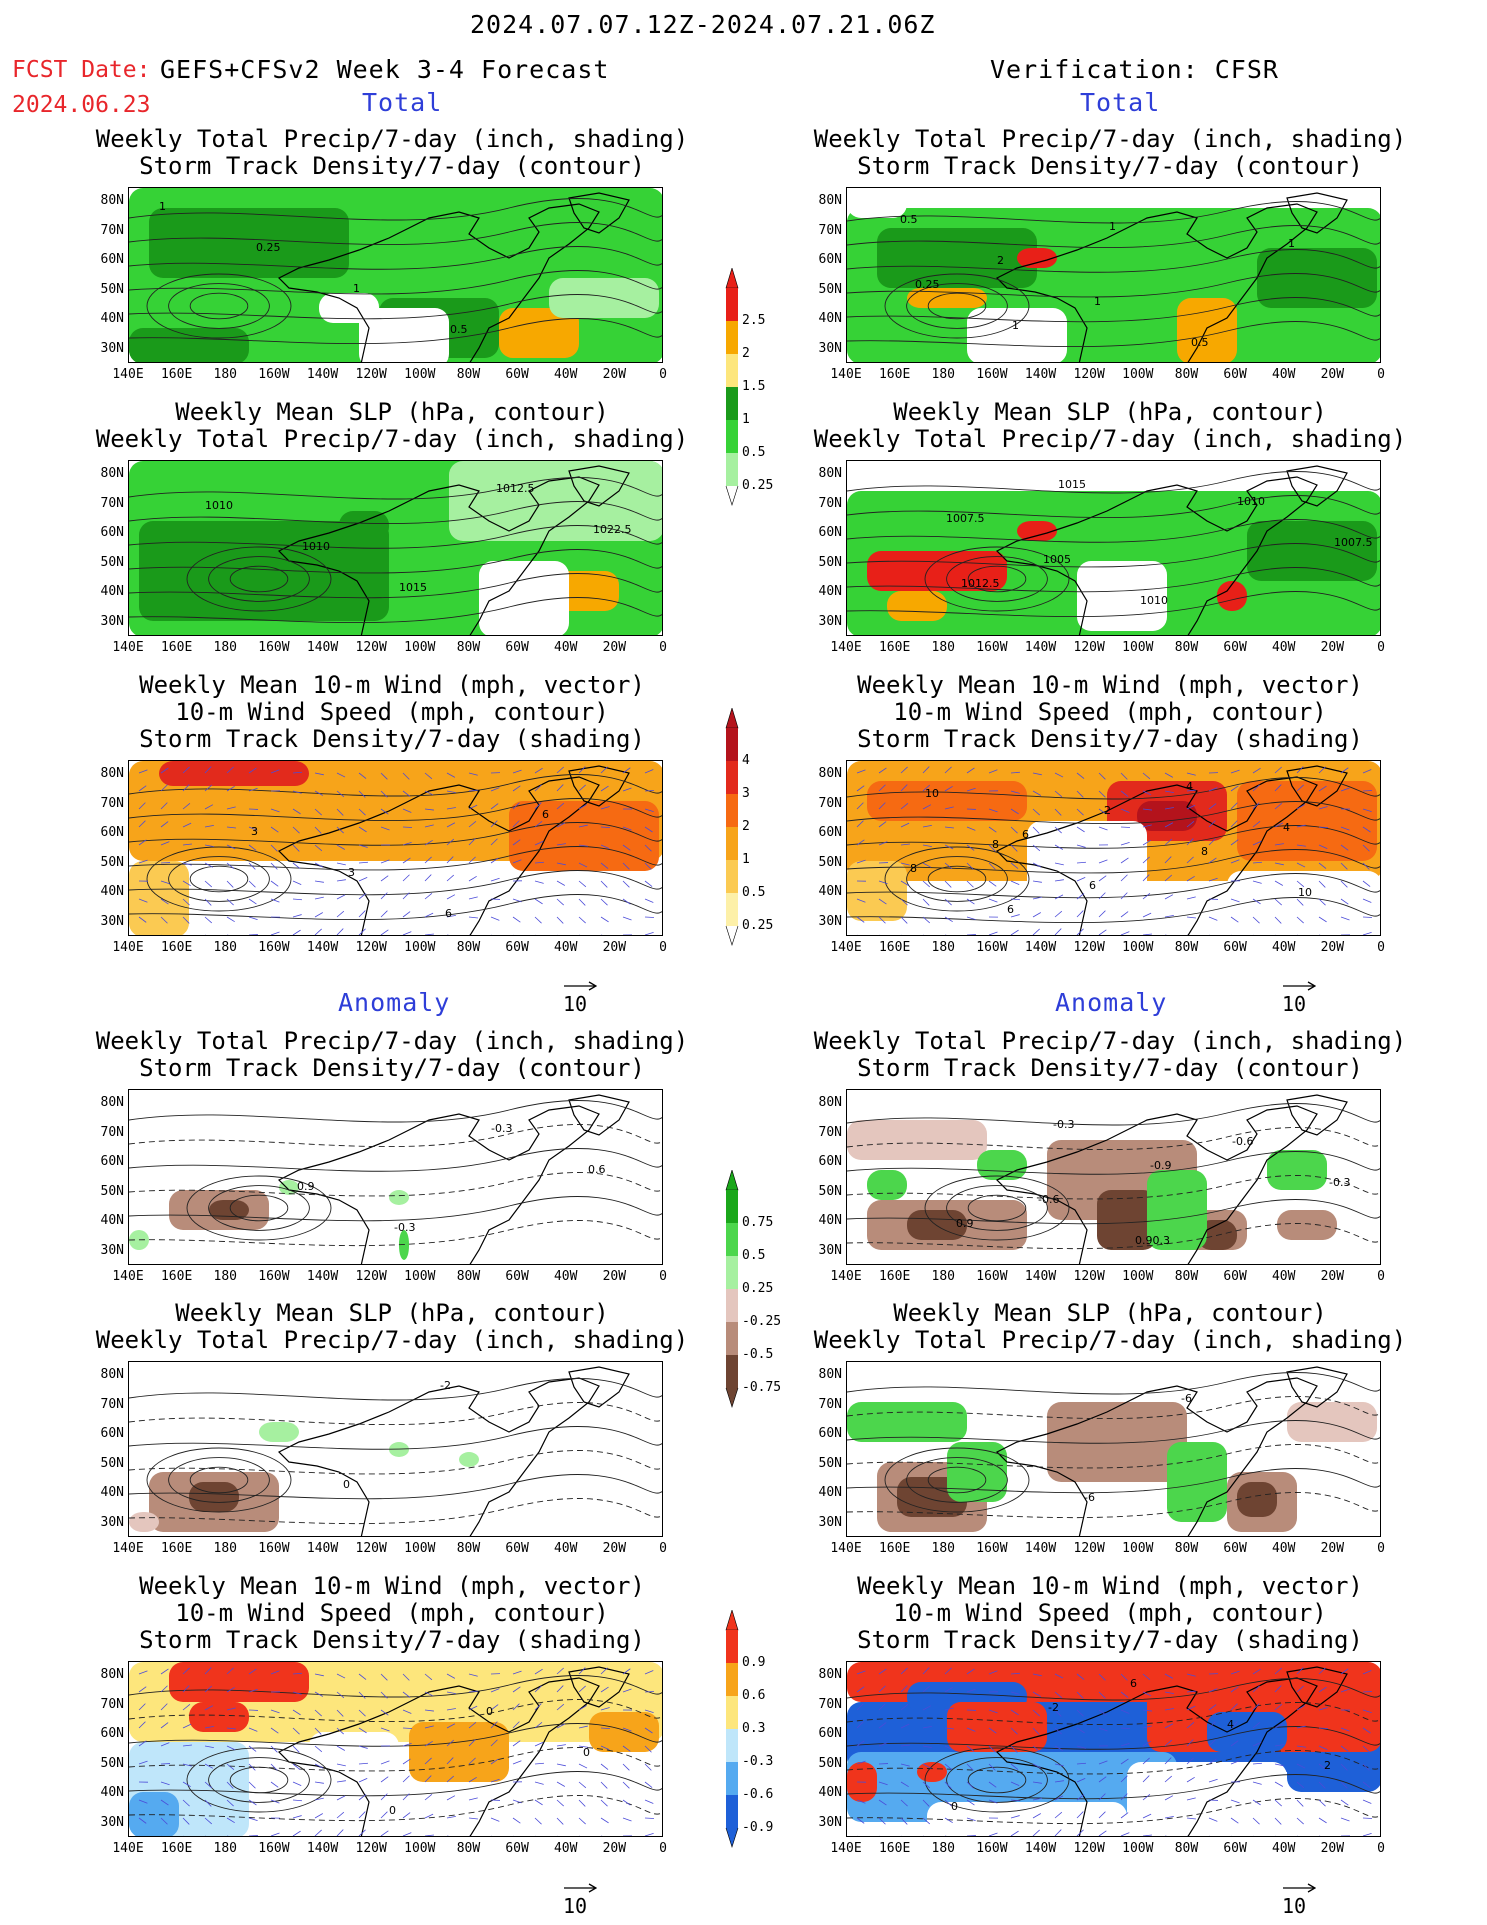 The image size is (1487, 1925). What do you see at coordinates (732, 1180) in the screenshot?
I see `colorbar-cap` at bounding box center [732, 1180].